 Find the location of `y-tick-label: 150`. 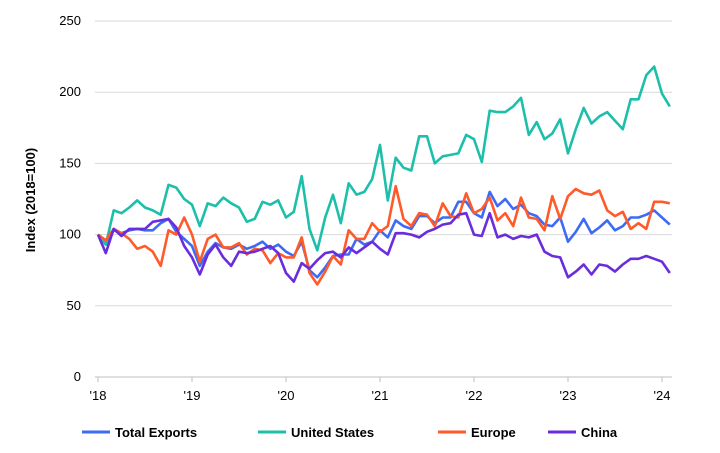

y-tick-label: 150 is located at coordinates (70, 162).